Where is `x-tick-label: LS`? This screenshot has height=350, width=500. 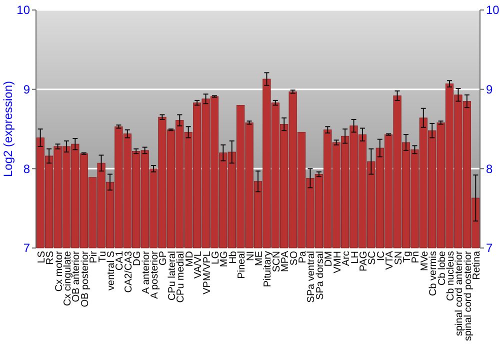
x-tick-label: LS is located at coordinates (42, 257).